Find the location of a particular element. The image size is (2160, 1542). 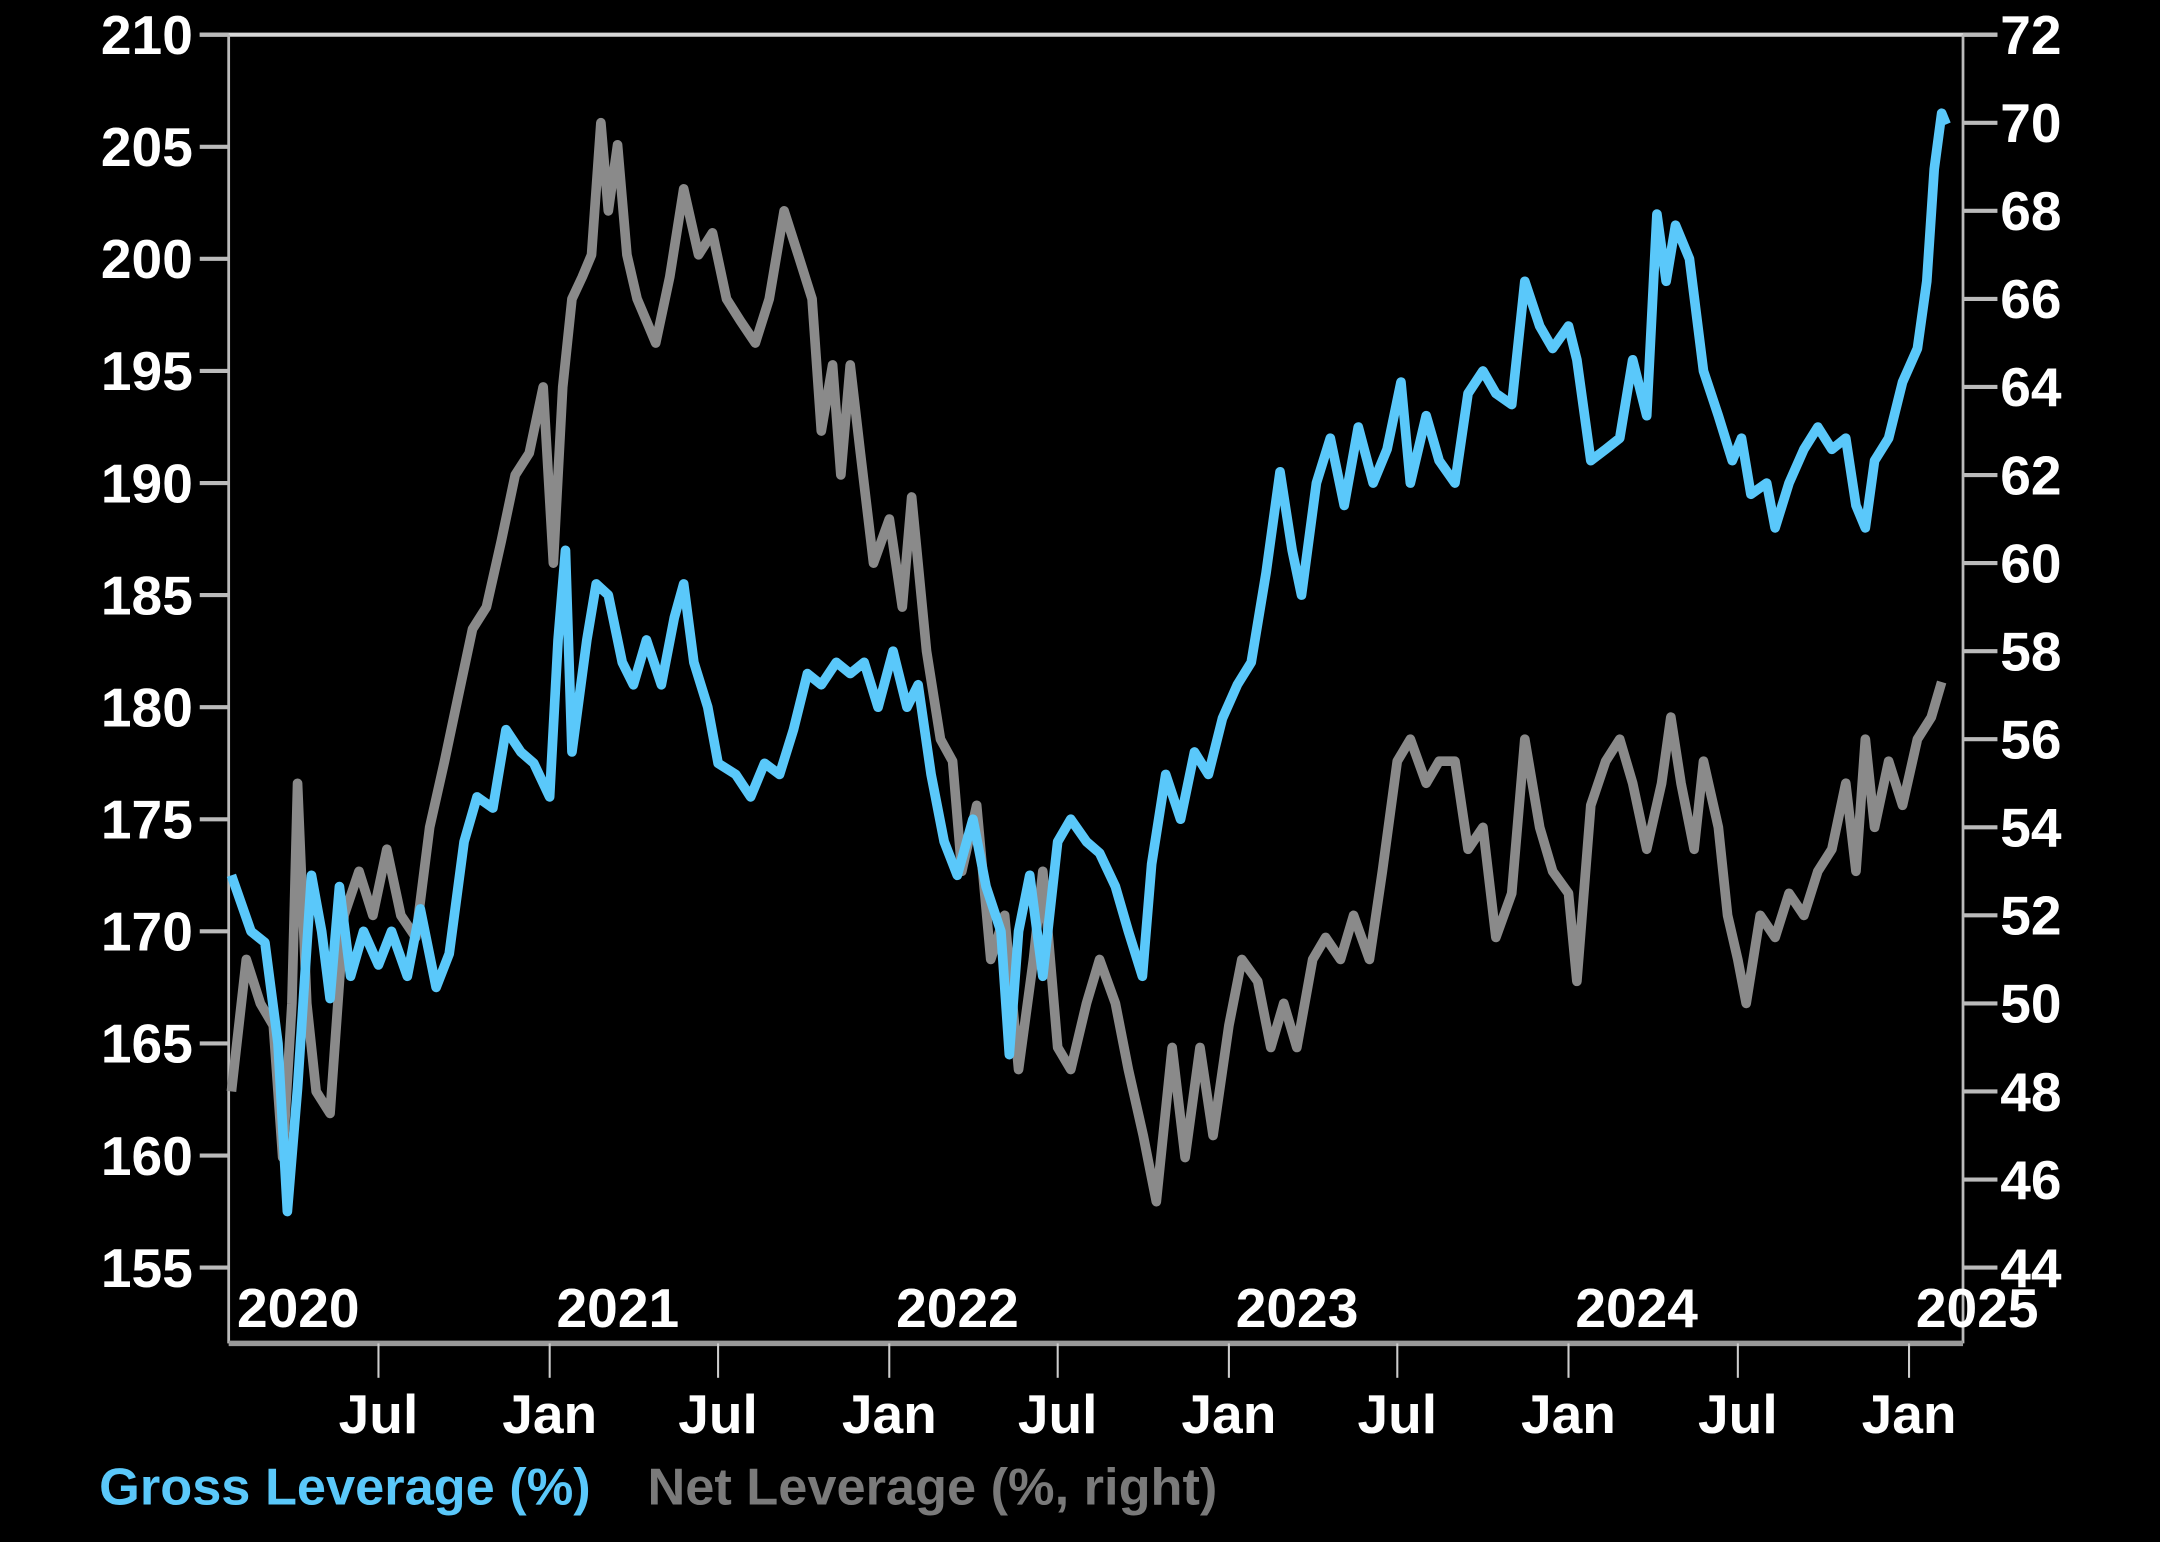

right-tick-label: 72 is located at coordinates (2030, 35).